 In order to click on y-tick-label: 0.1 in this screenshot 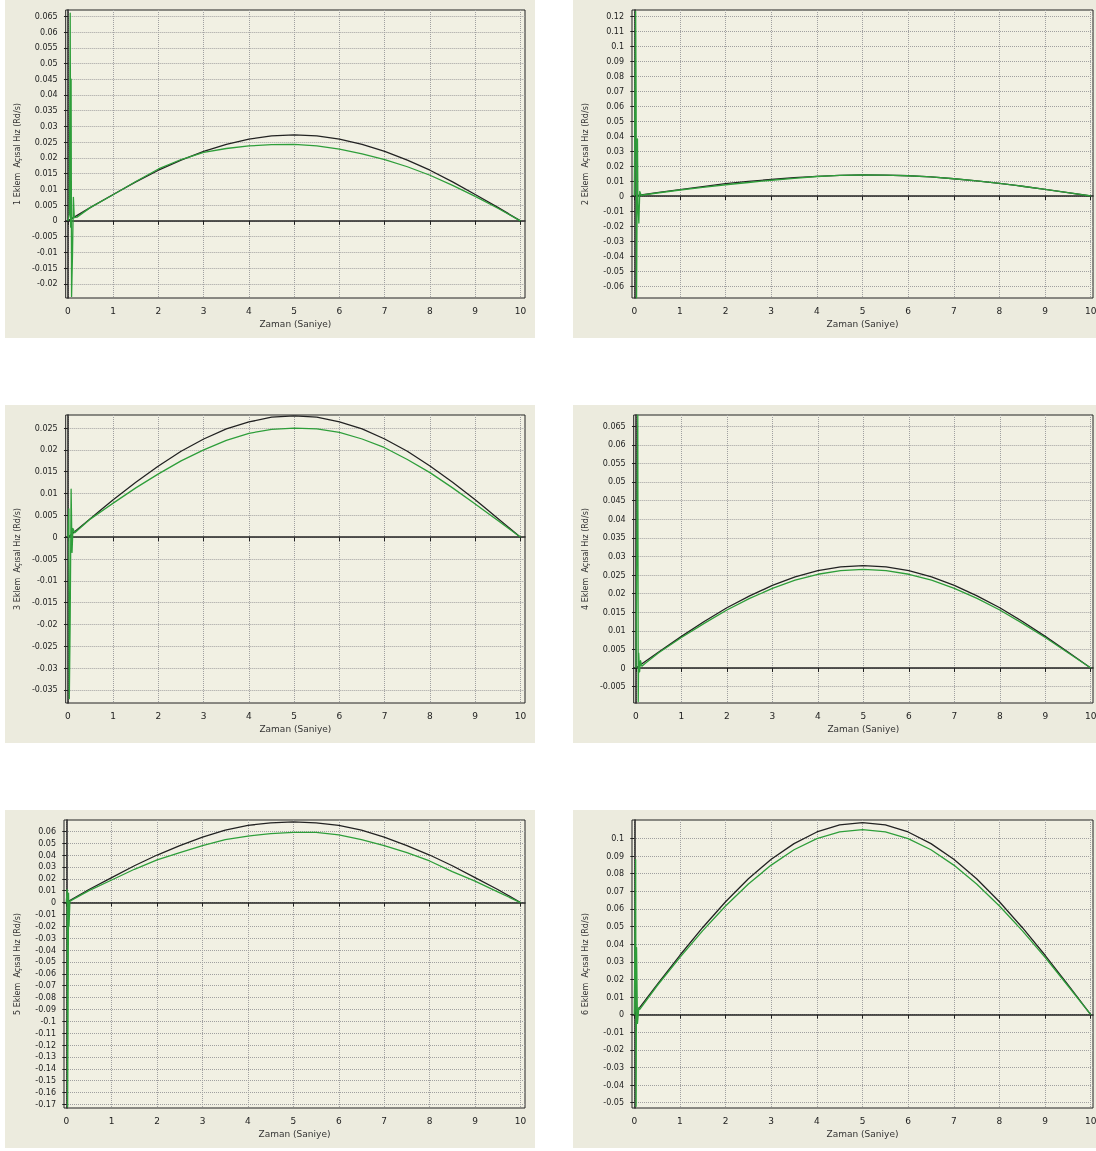, I will do `click(617, 838)`.